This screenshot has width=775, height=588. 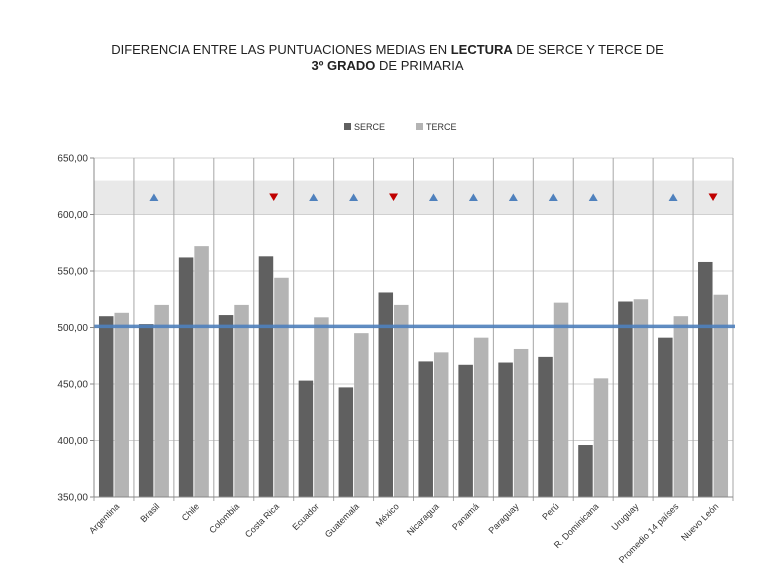 I want to click on y-tick-label: 650,00, so click(x=72, y=159).